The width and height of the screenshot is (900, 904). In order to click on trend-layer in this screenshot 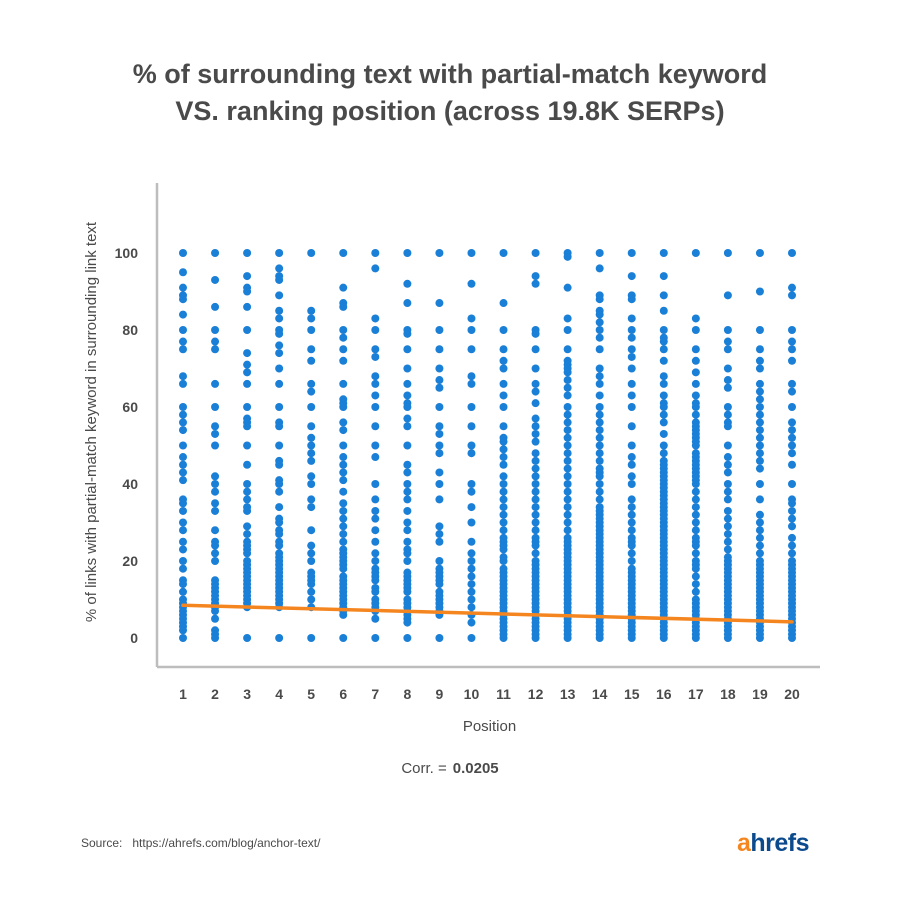, I will do `click(487, 613)`.